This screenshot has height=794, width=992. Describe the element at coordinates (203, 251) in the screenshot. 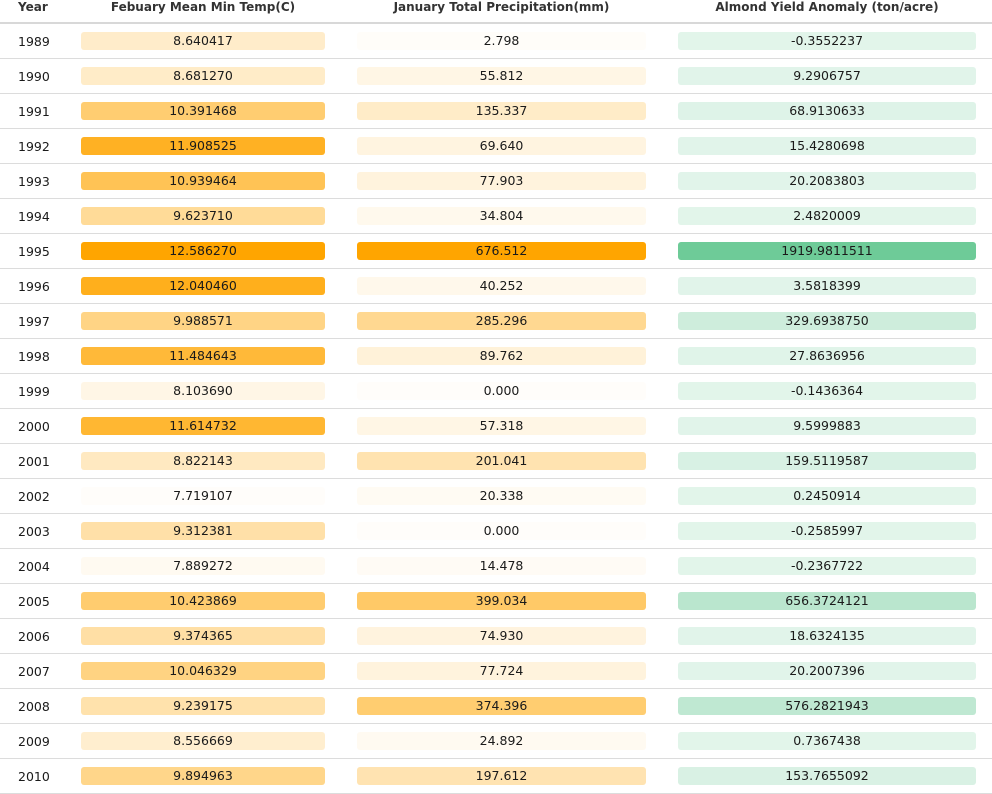

I see `temp-value: 12.586270` at that location.